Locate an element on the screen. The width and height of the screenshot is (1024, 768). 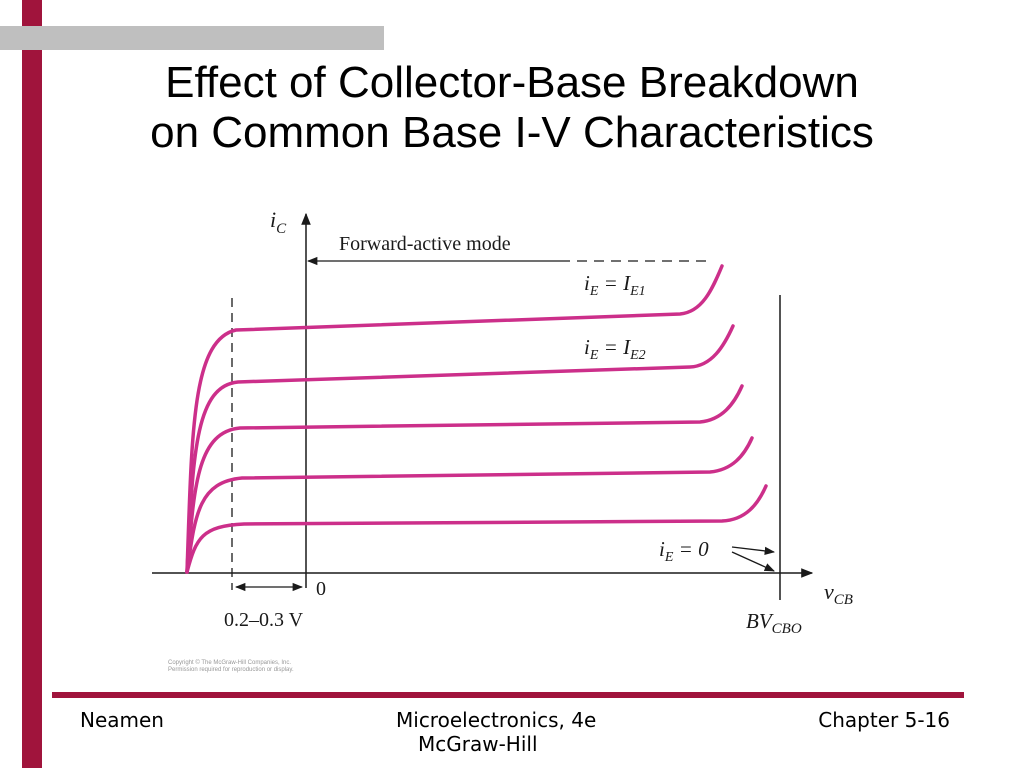
footer-book: Microelectronics, 4e McGraw-Hill is located at coordinates (496, 732).